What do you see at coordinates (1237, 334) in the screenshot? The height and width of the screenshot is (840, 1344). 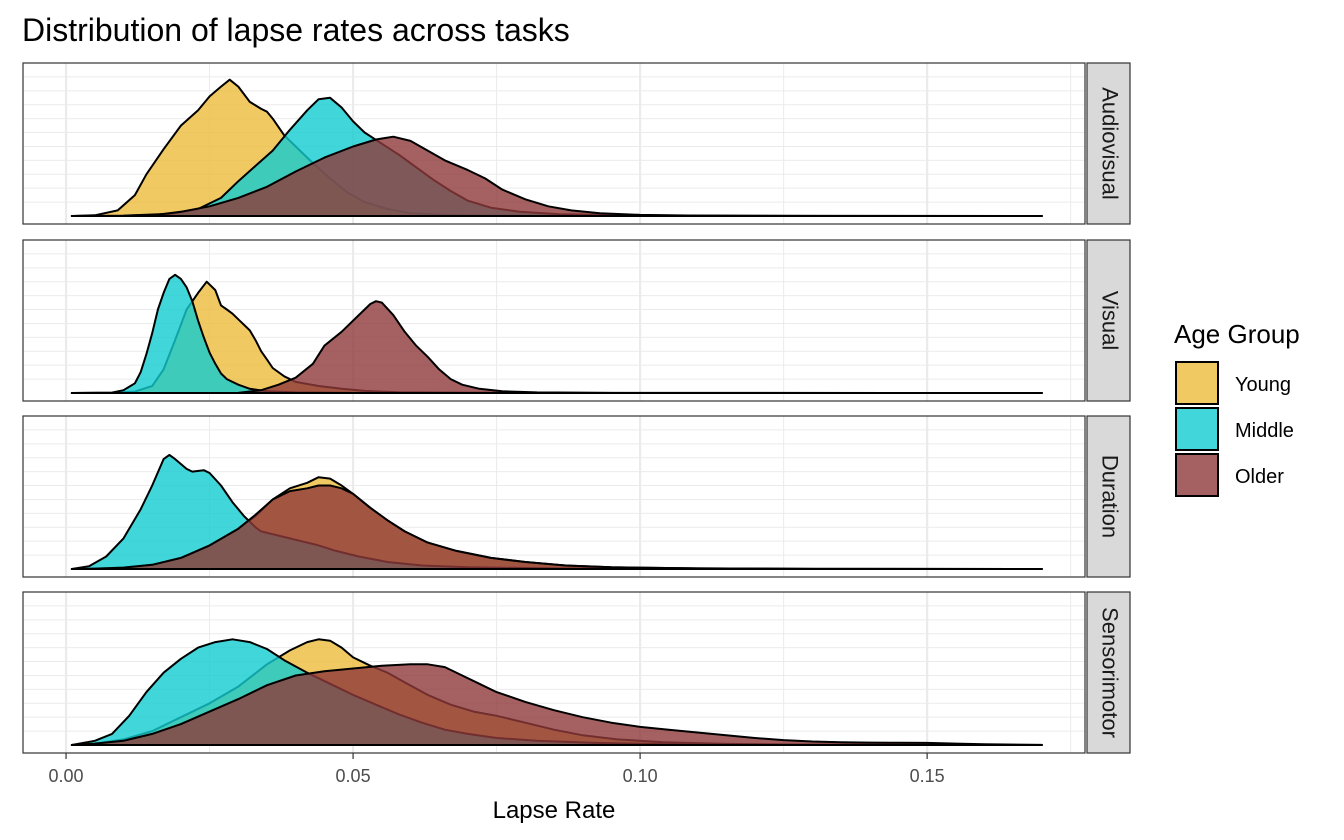 I see `legend-title: Age Group` at bounding box center [1237, 334].